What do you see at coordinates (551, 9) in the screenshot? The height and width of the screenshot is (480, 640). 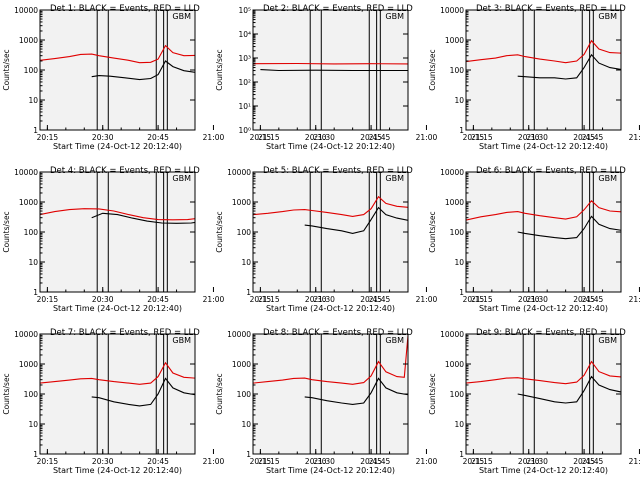 I see `panel-title: Det 3: BLACK = Events, RED = LLD` at bounding box center [551, 9].